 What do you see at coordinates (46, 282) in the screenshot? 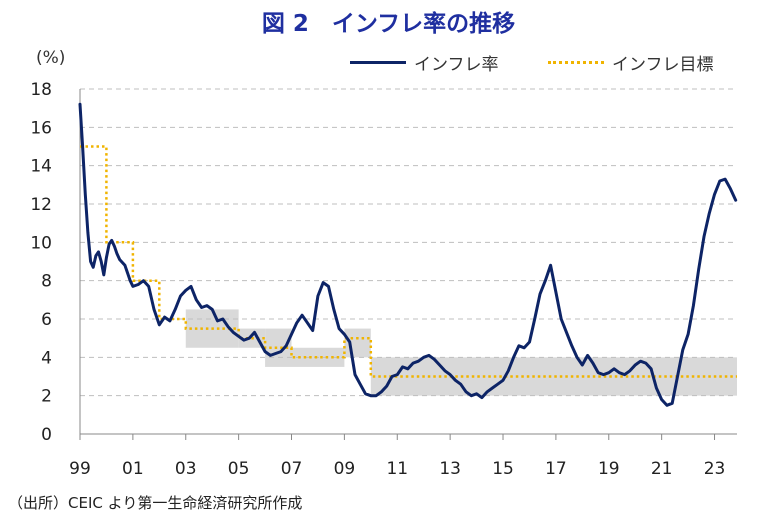
I see `y-tick-label: 8` at bounding box center [46, 282].